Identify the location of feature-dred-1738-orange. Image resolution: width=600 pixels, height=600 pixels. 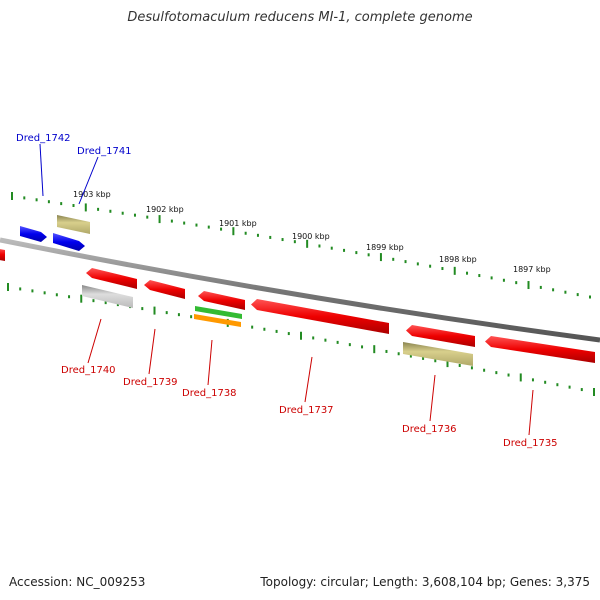
(217, 320).